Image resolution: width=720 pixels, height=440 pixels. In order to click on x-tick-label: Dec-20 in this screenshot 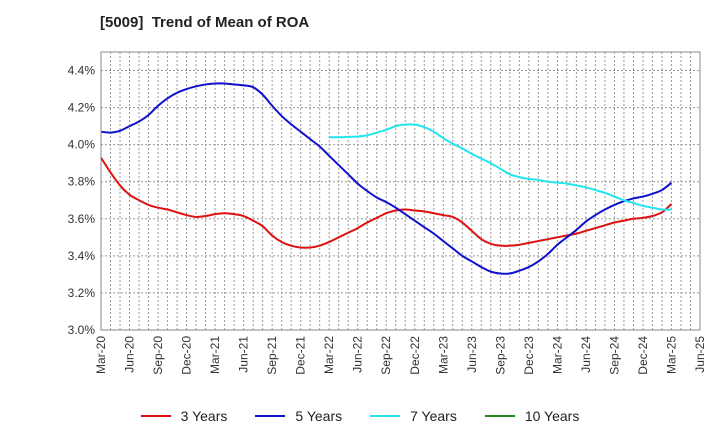, I will do `click(187, 355)`.